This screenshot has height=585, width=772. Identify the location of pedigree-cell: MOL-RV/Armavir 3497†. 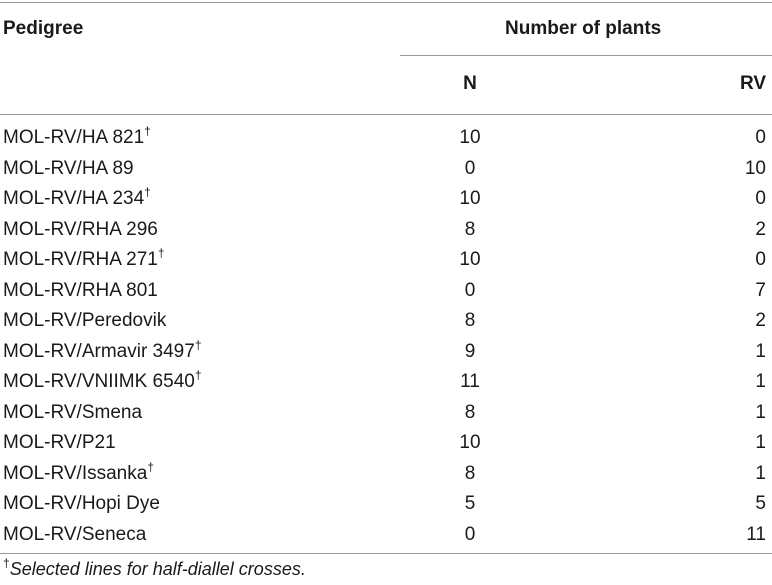
(102, 352).